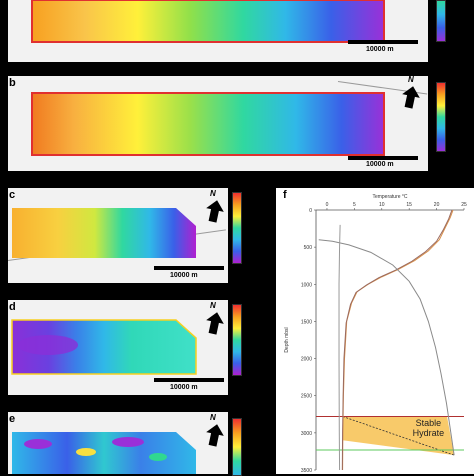 The height and width of the screenshot is (476, 474). What do you see at coordinates (252, 340) in the screenshot?
I see `panel-d-tick-1: 22.5` at bounding box center [252, 340].